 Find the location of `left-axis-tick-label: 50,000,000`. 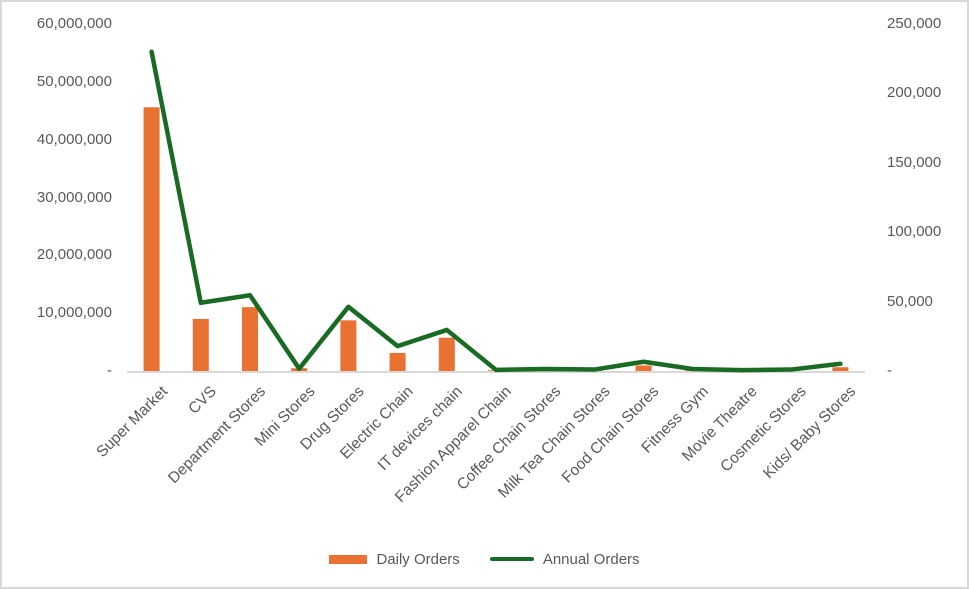

left-axis-tick-label: 50,000,000 is located at coordinates (74, 81).